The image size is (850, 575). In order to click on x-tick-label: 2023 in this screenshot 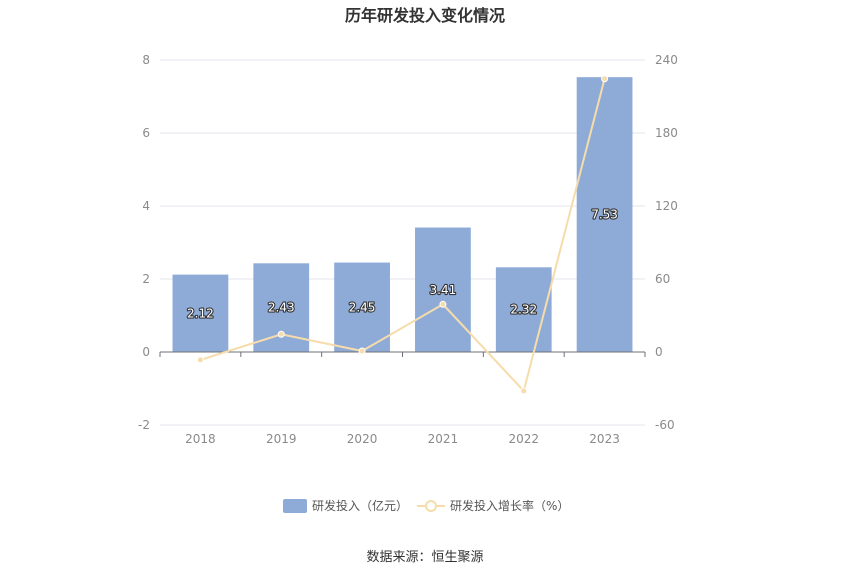, I will do `click(604, 439)`.